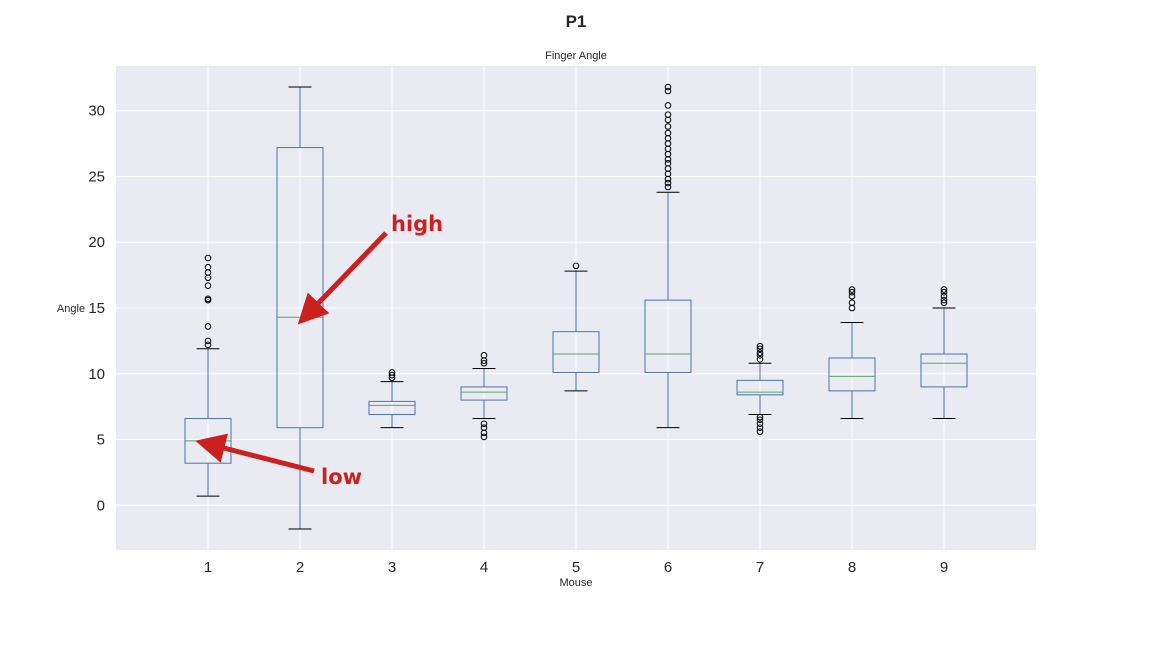 The image size is (1152, 649). Describe the element at coordinates (576, 56) in the screenshot. I see `chart-title: Finger Angle` at that location.